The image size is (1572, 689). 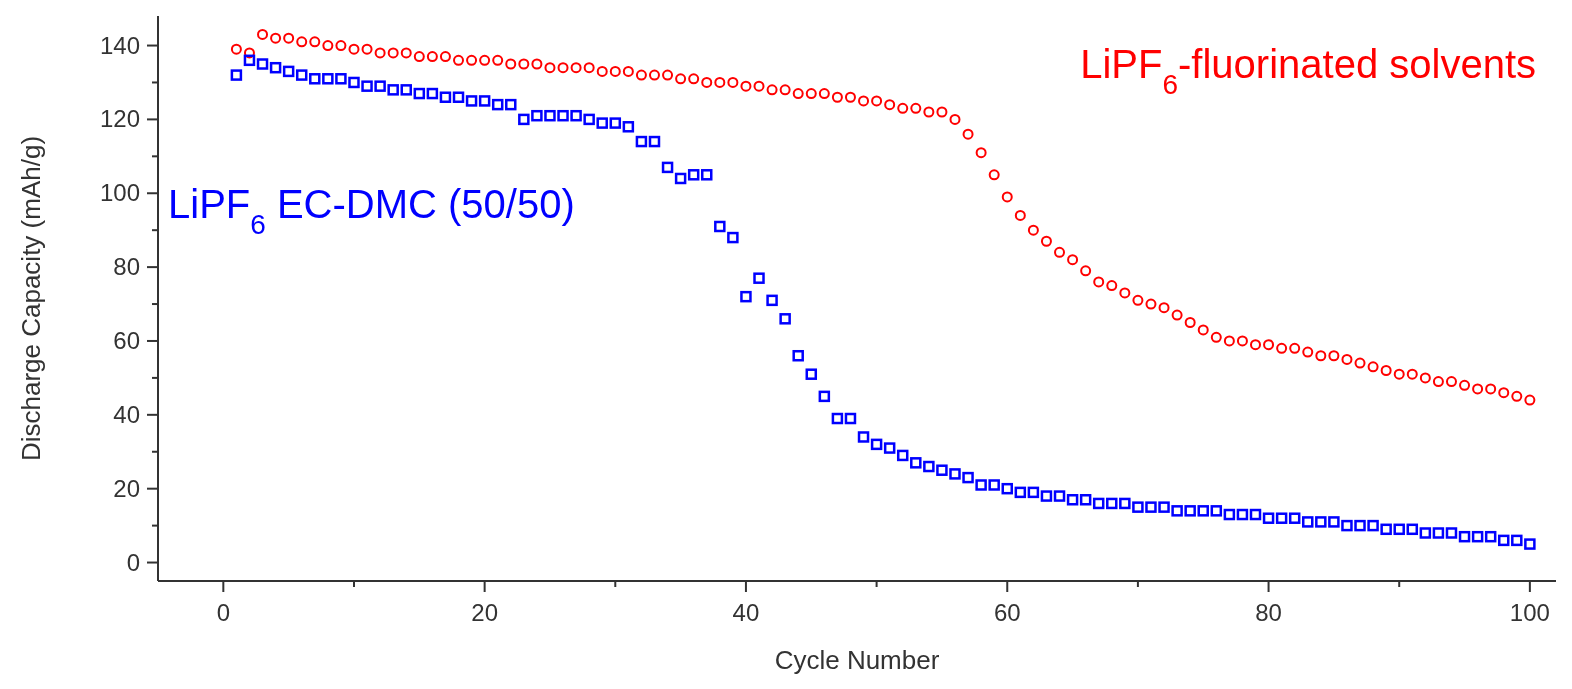 What do you see at coordinates (1529, 612) in the screenshot?
I see `x-tick-label: 100` at bounding box center [1529, 612].